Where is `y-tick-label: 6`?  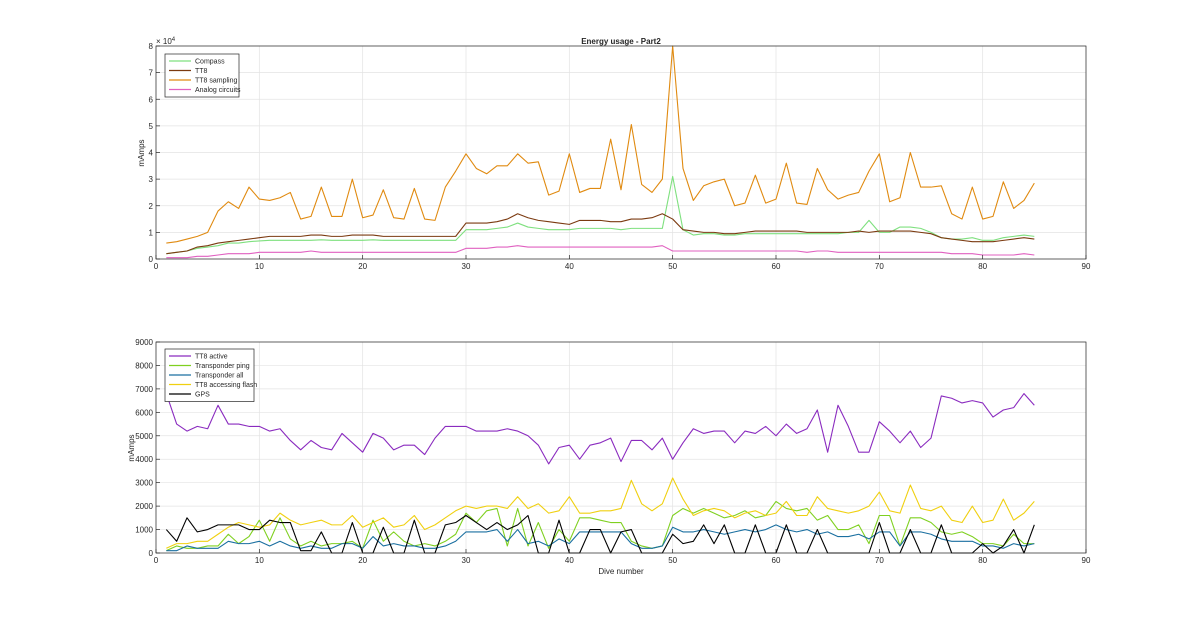
y-tick-label: 6 is located at coordinates (151, 99).